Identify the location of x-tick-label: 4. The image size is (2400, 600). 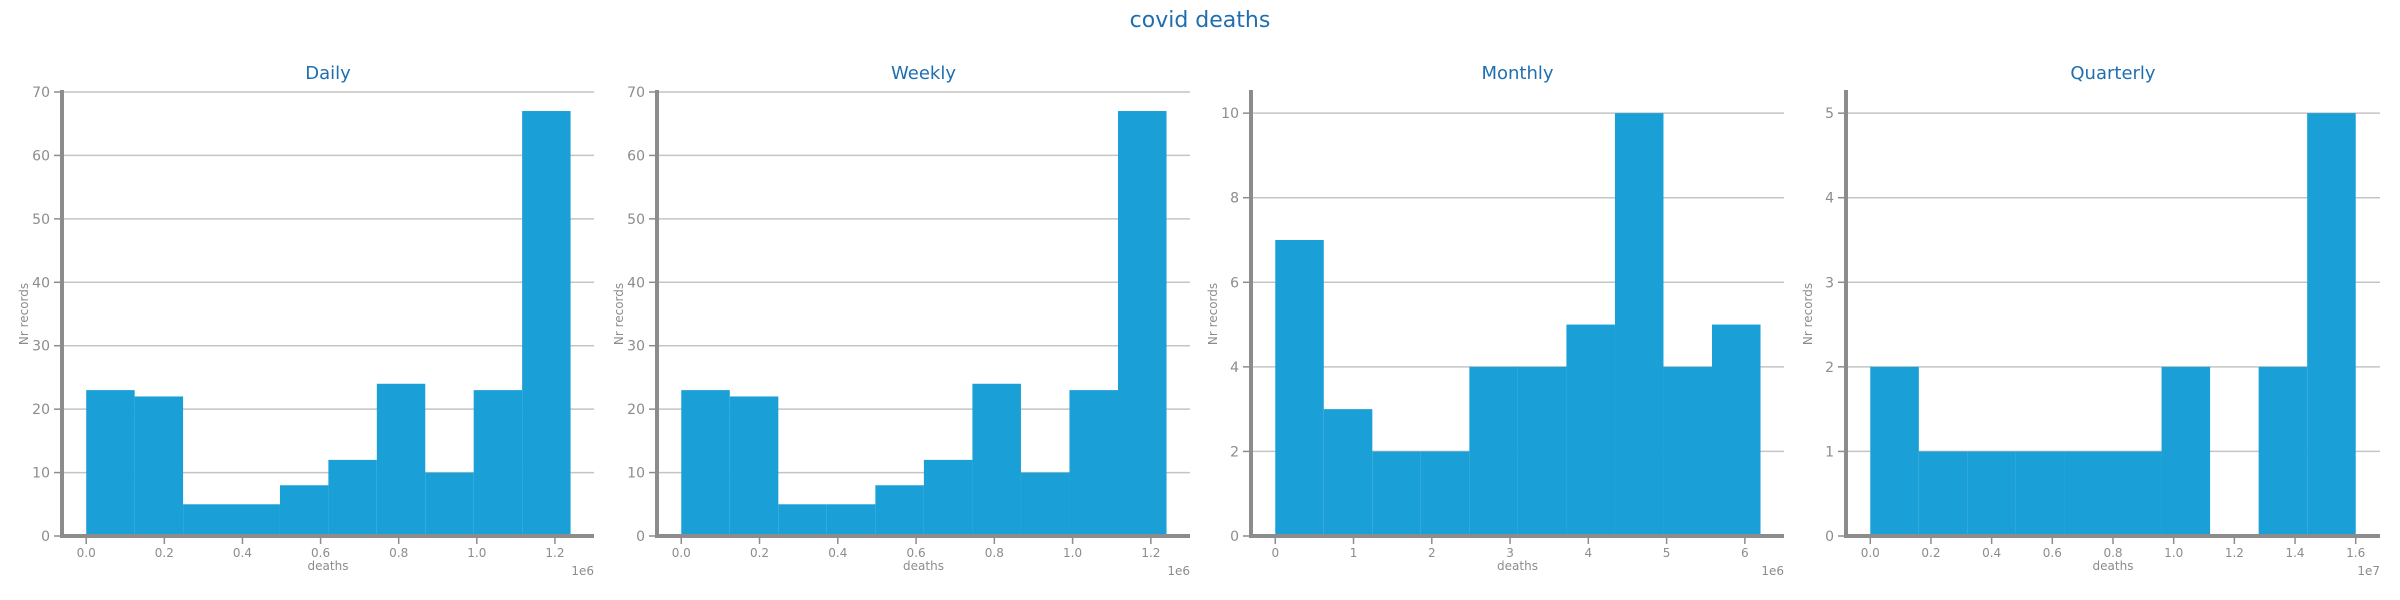
(1589, 553).